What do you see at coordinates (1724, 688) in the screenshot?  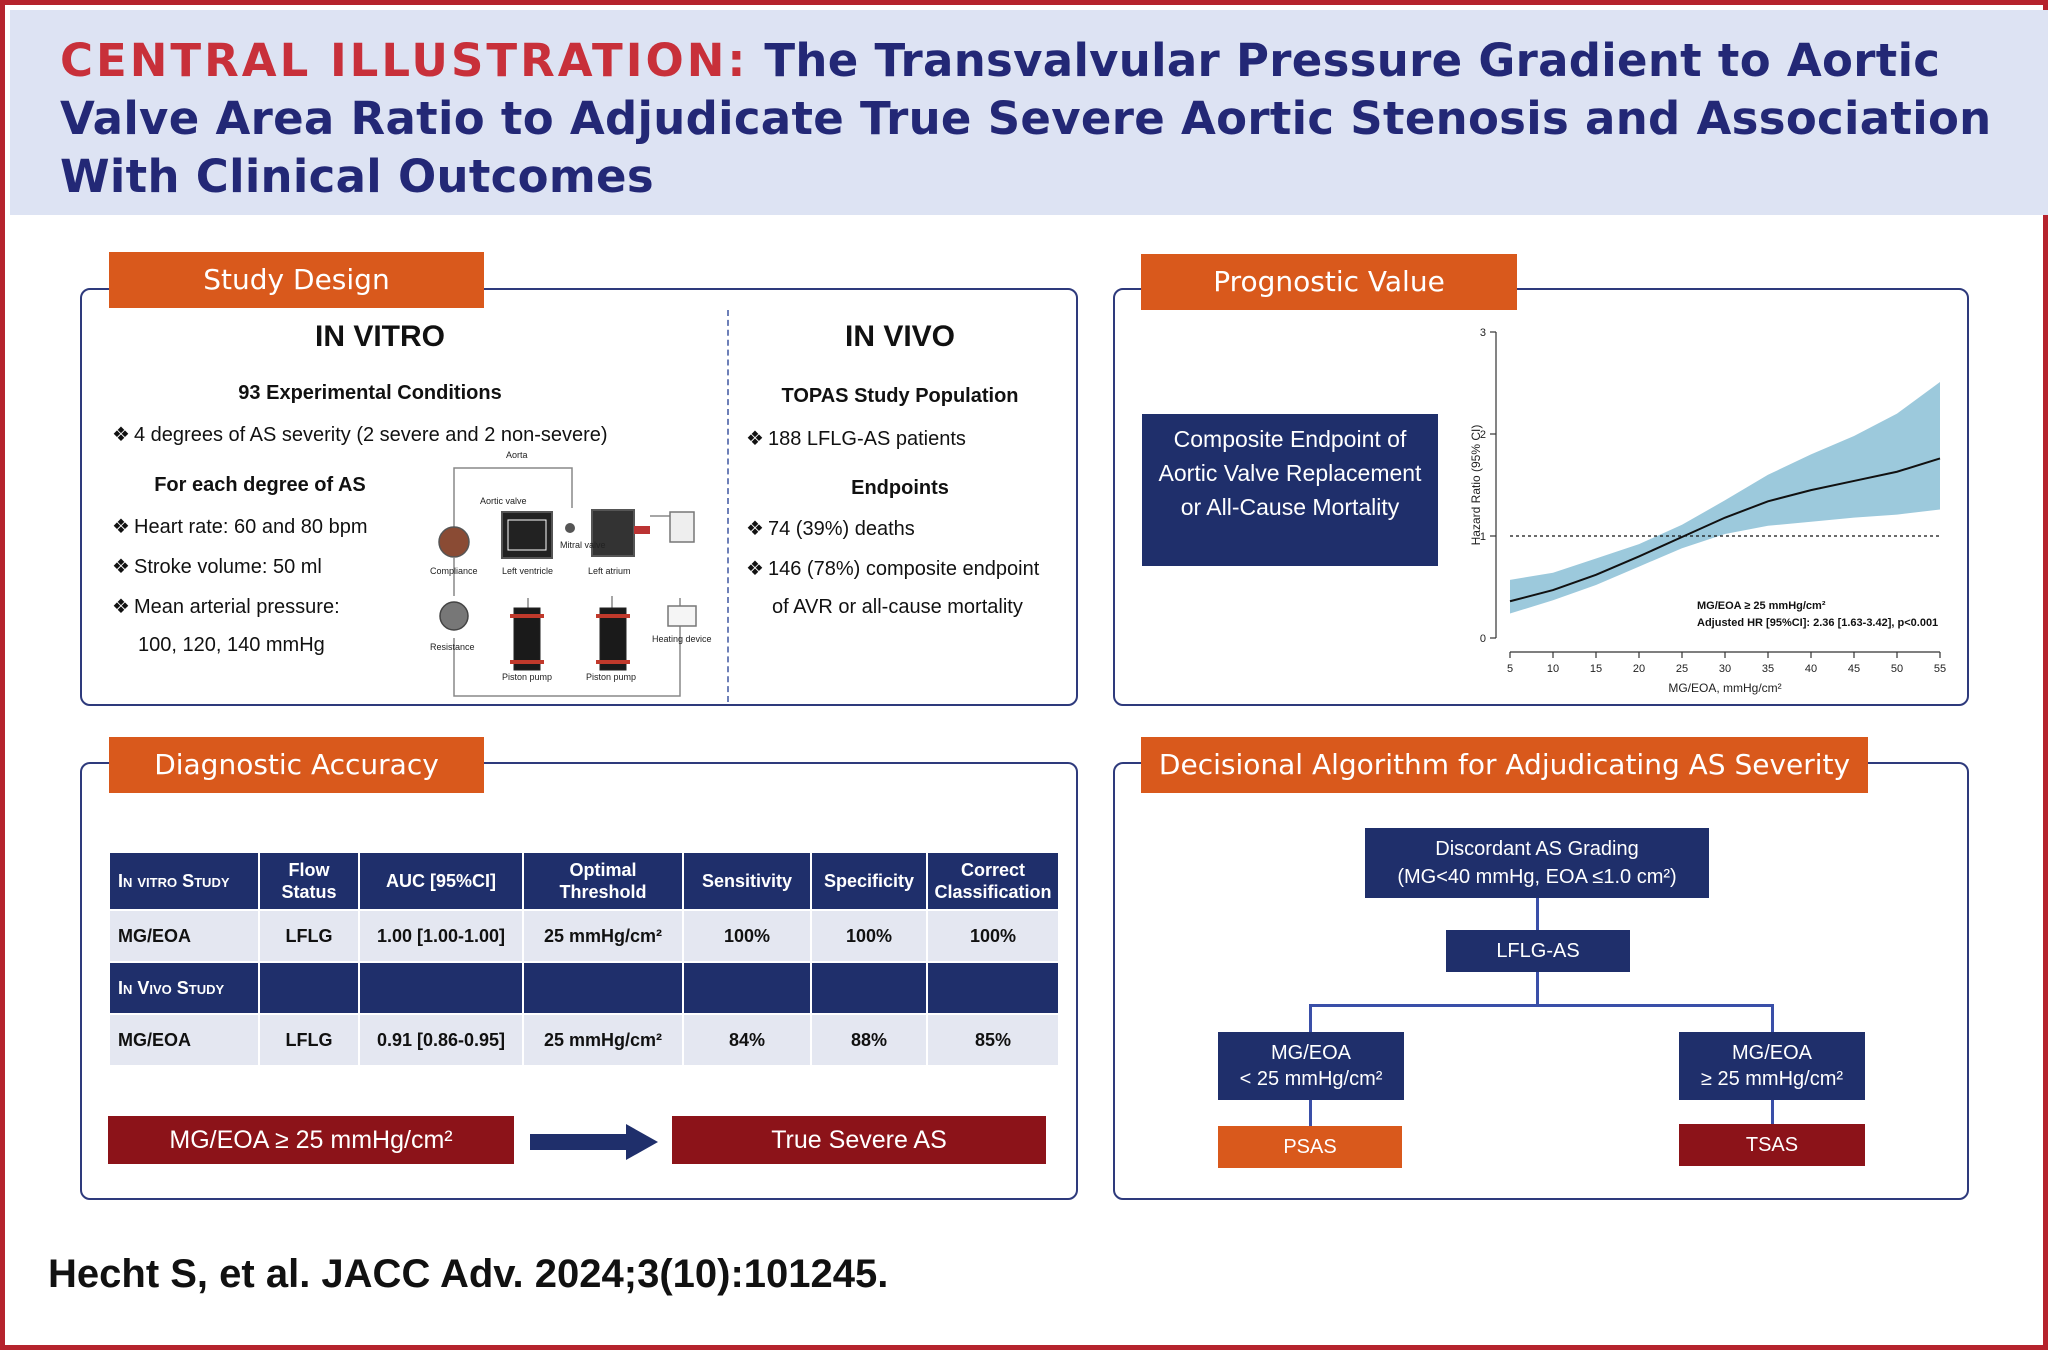 I see `x-axis-label: MG/EOA, mmHg/cm²` at bounding box center [1724, 688].